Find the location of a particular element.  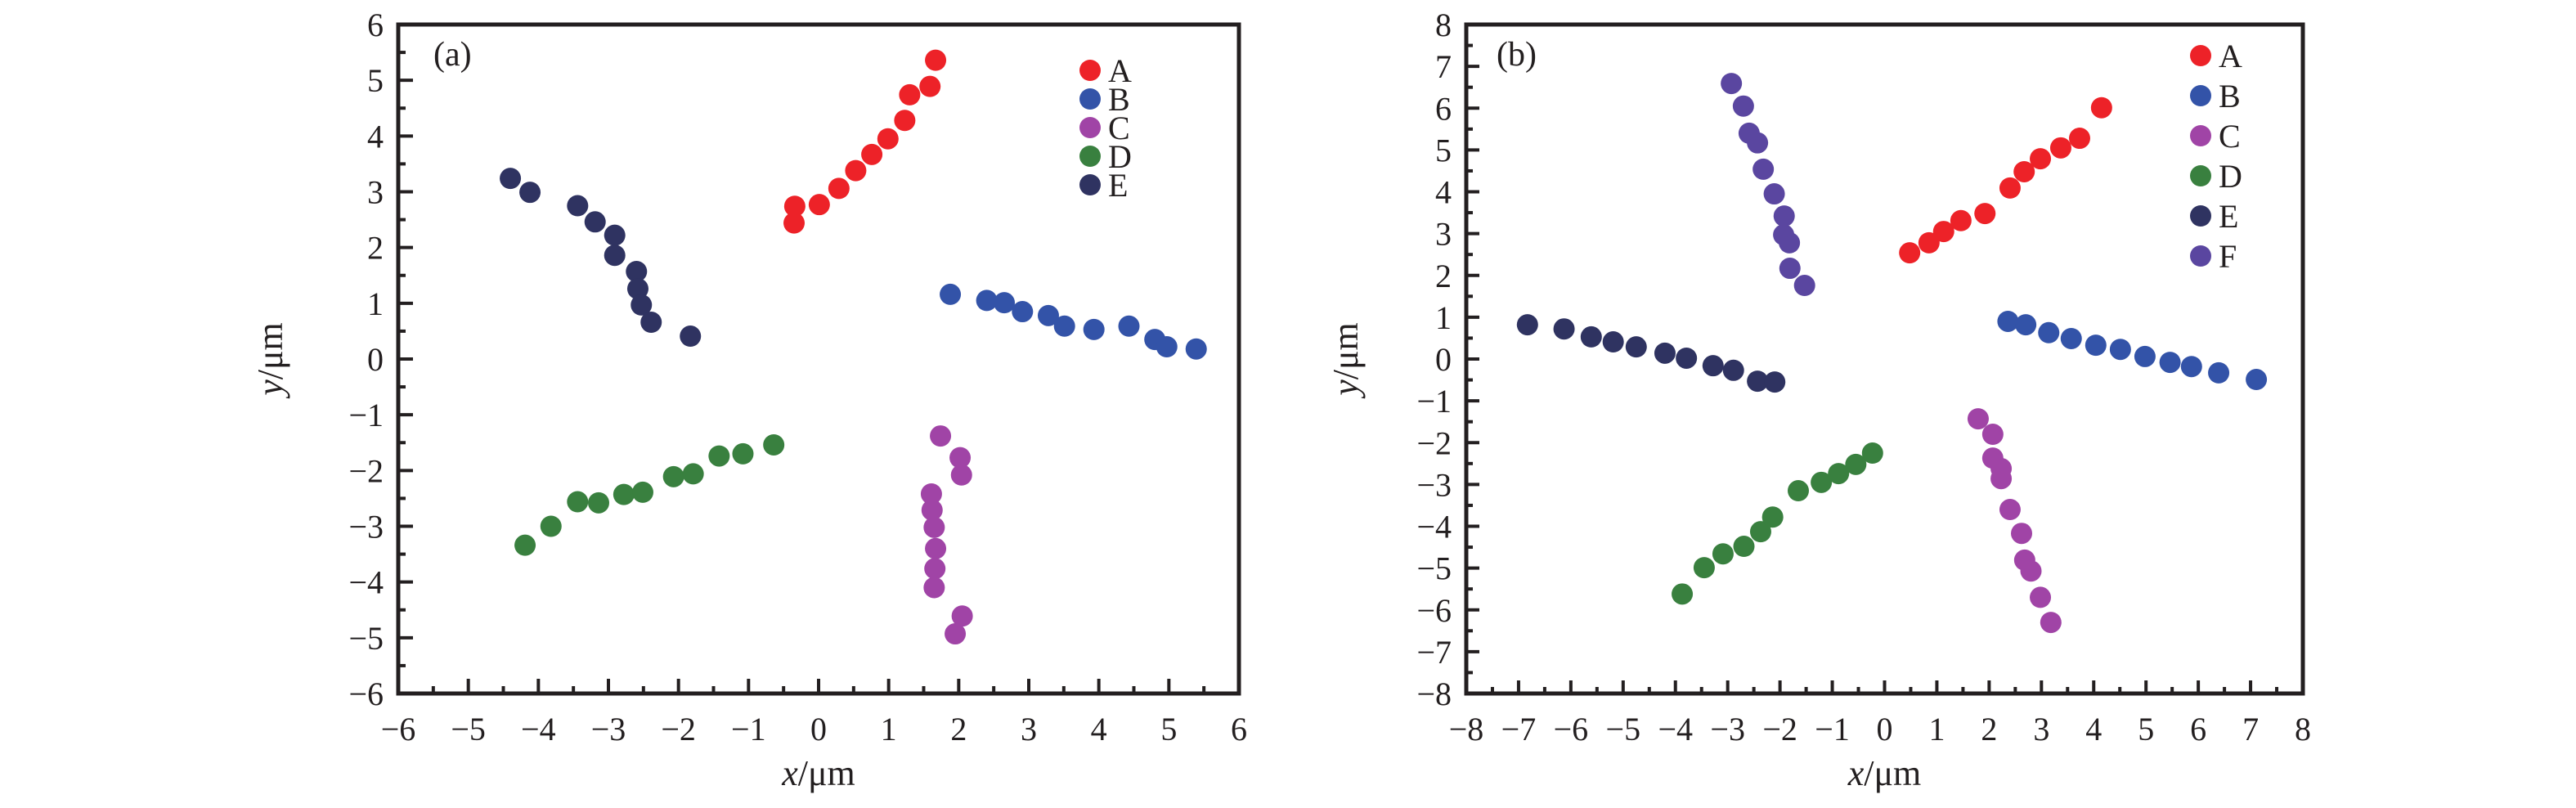

series-F is located at coordinates (1768, 185).